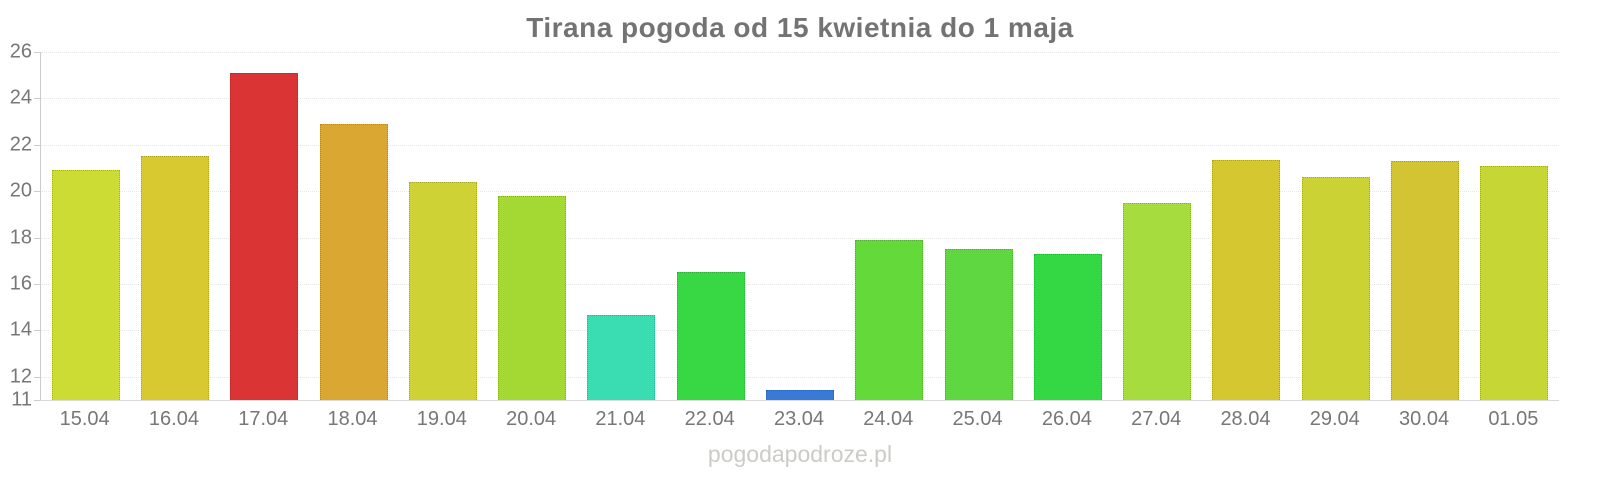 The height and width of the screenshot is (480, 1600). I want to click on watermark: pogodapodroze.pl, so click(800, 454).